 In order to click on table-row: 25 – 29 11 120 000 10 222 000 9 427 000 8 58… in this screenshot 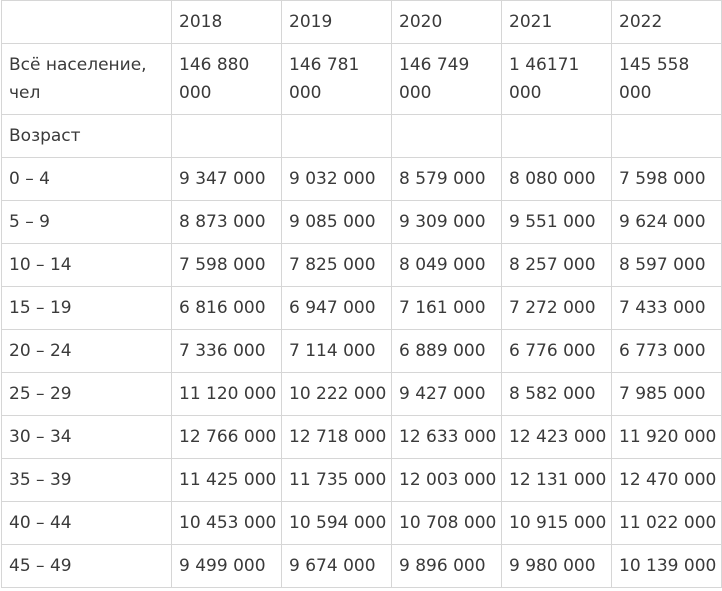, I will do `click(361, 394)`.